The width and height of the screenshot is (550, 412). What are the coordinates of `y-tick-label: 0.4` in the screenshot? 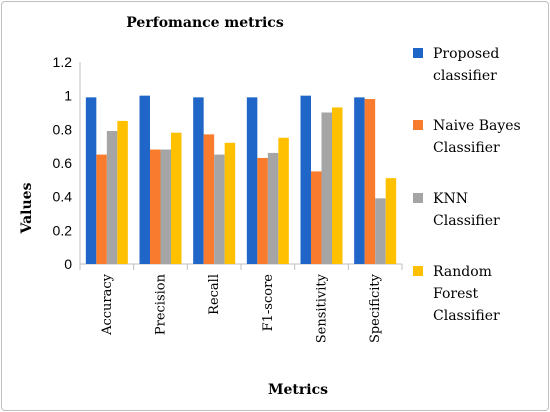 It's located at (63, 197).